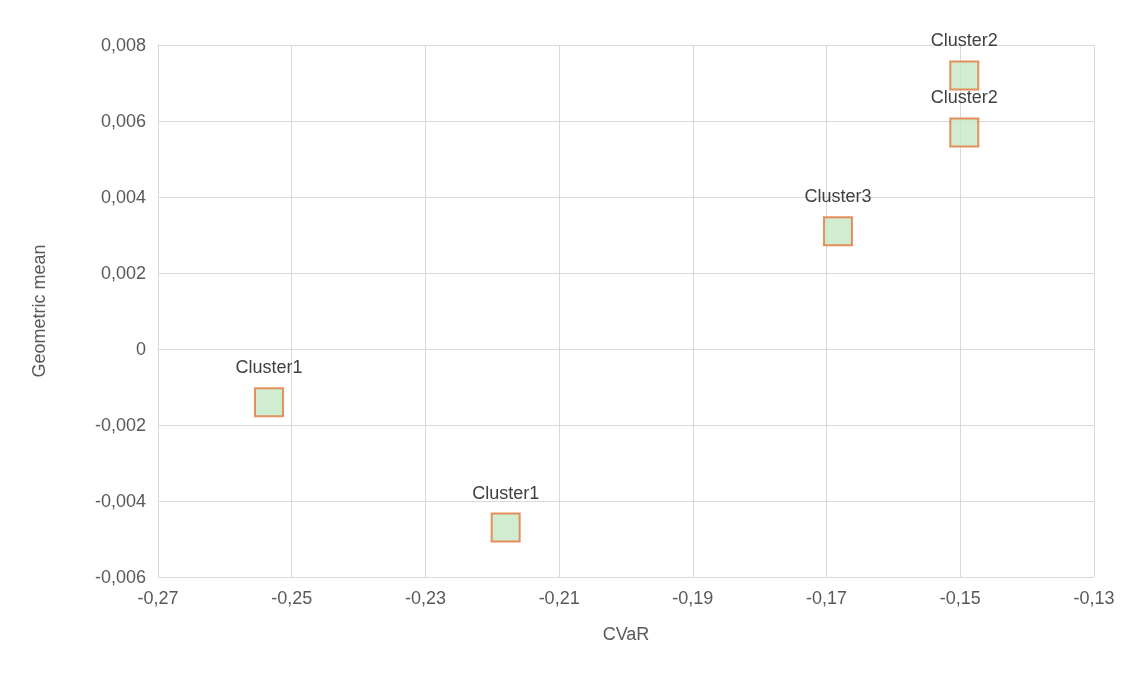 The width and height of the screenshot is (1129, 675). What do you see at coordinates (123, 45) in the screenshot?
I see `y-tick-label: 0,008` at bounding box center [123, 45].